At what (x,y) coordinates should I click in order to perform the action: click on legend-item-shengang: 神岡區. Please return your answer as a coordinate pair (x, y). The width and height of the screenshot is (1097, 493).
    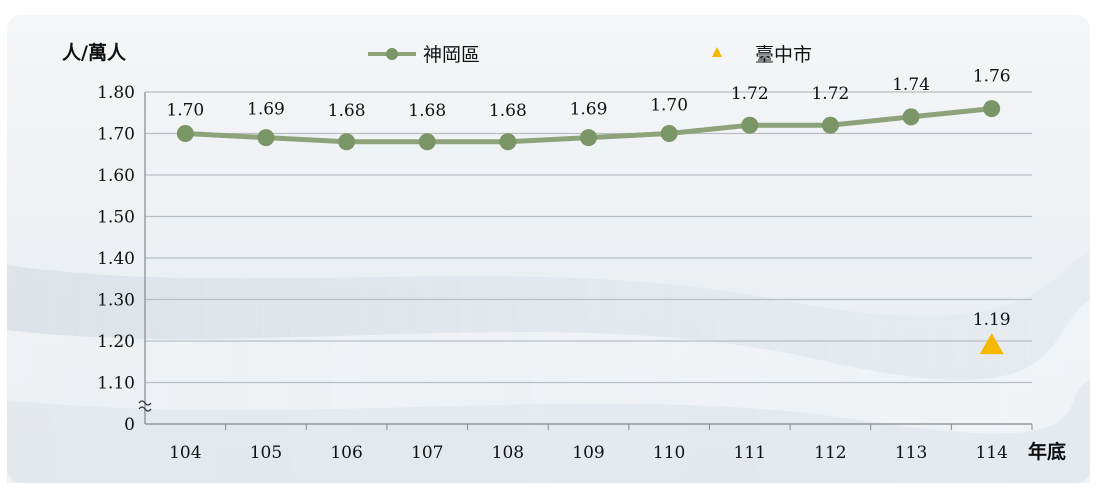
    Looking at the image, I should click on (424, 55).